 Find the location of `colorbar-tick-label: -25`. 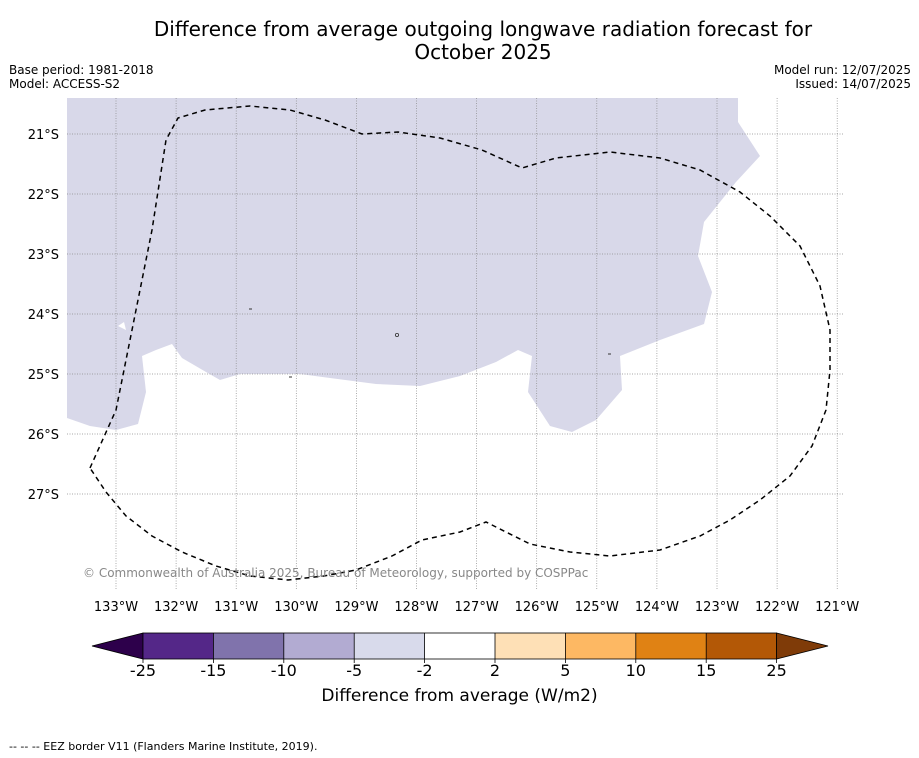

colorbar-tick-label: -25 is located at coordinates (143, 670).